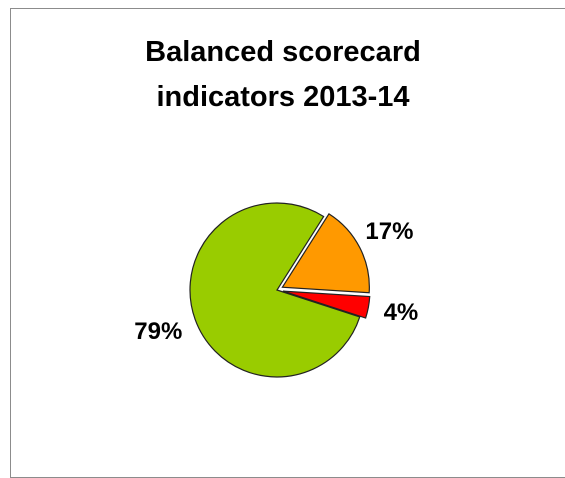  Describe the element at coordinates (401, 312) in the screenshot. I see `data-label: 4%` at that location.